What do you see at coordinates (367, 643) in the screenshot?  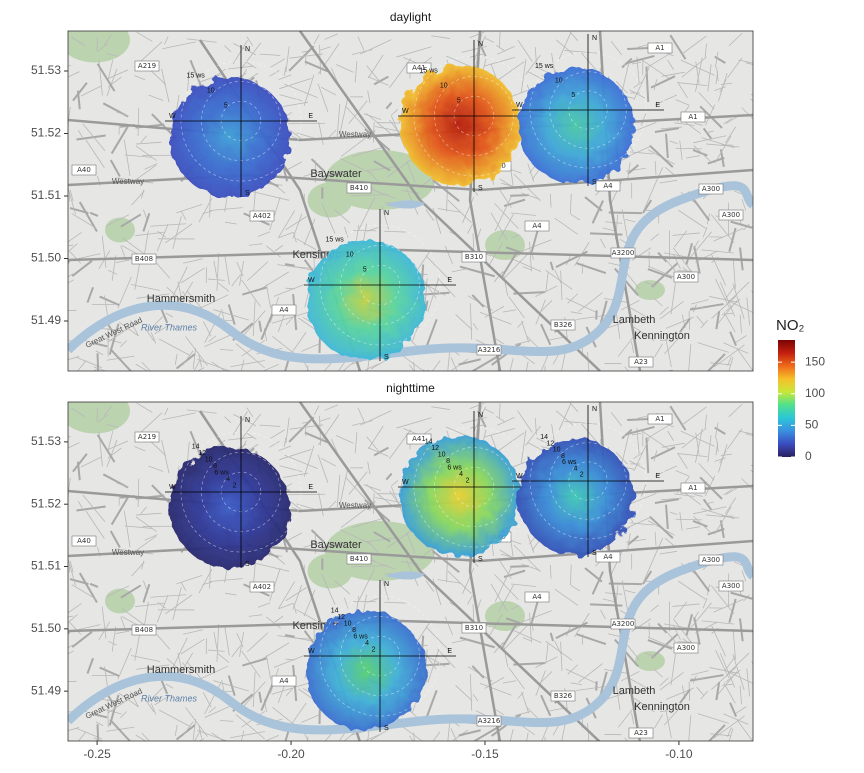 I see `ring-label: 4` at bounding box center [367, 643].